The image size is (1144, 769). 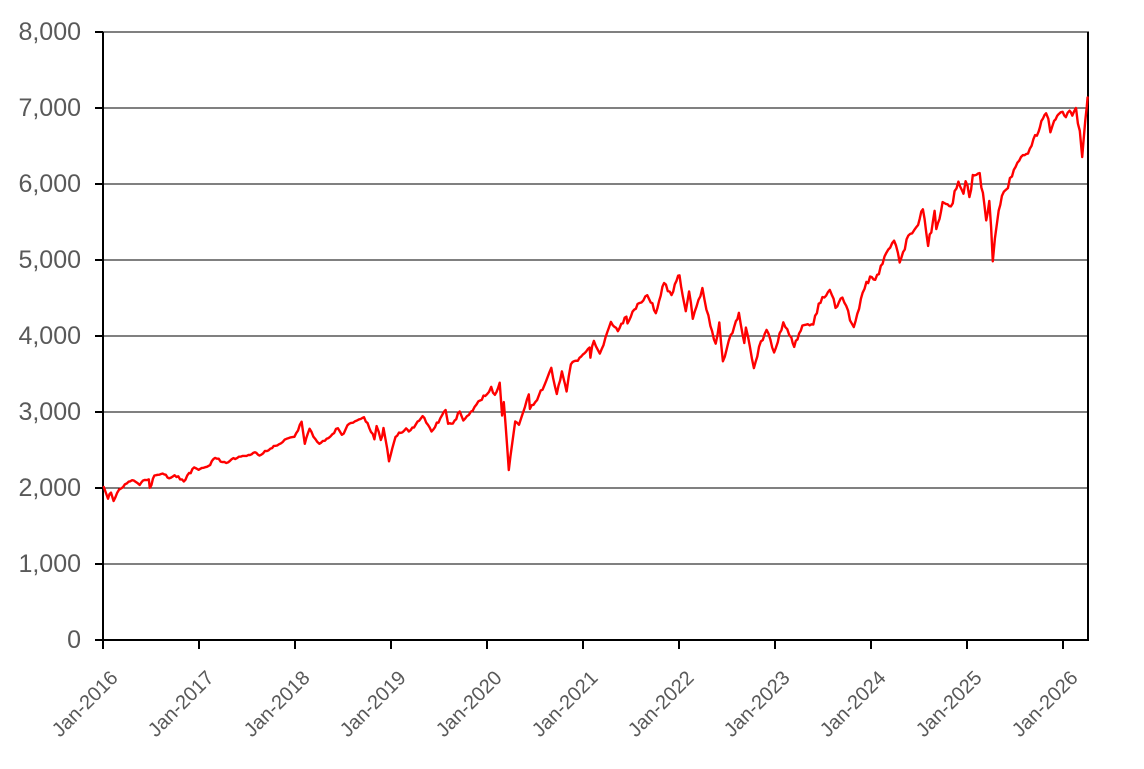 What do you see at coordinates (49, 488) in the screenshot?
I see `y-tick-label: 2,000` at bounding box center [49, 488].